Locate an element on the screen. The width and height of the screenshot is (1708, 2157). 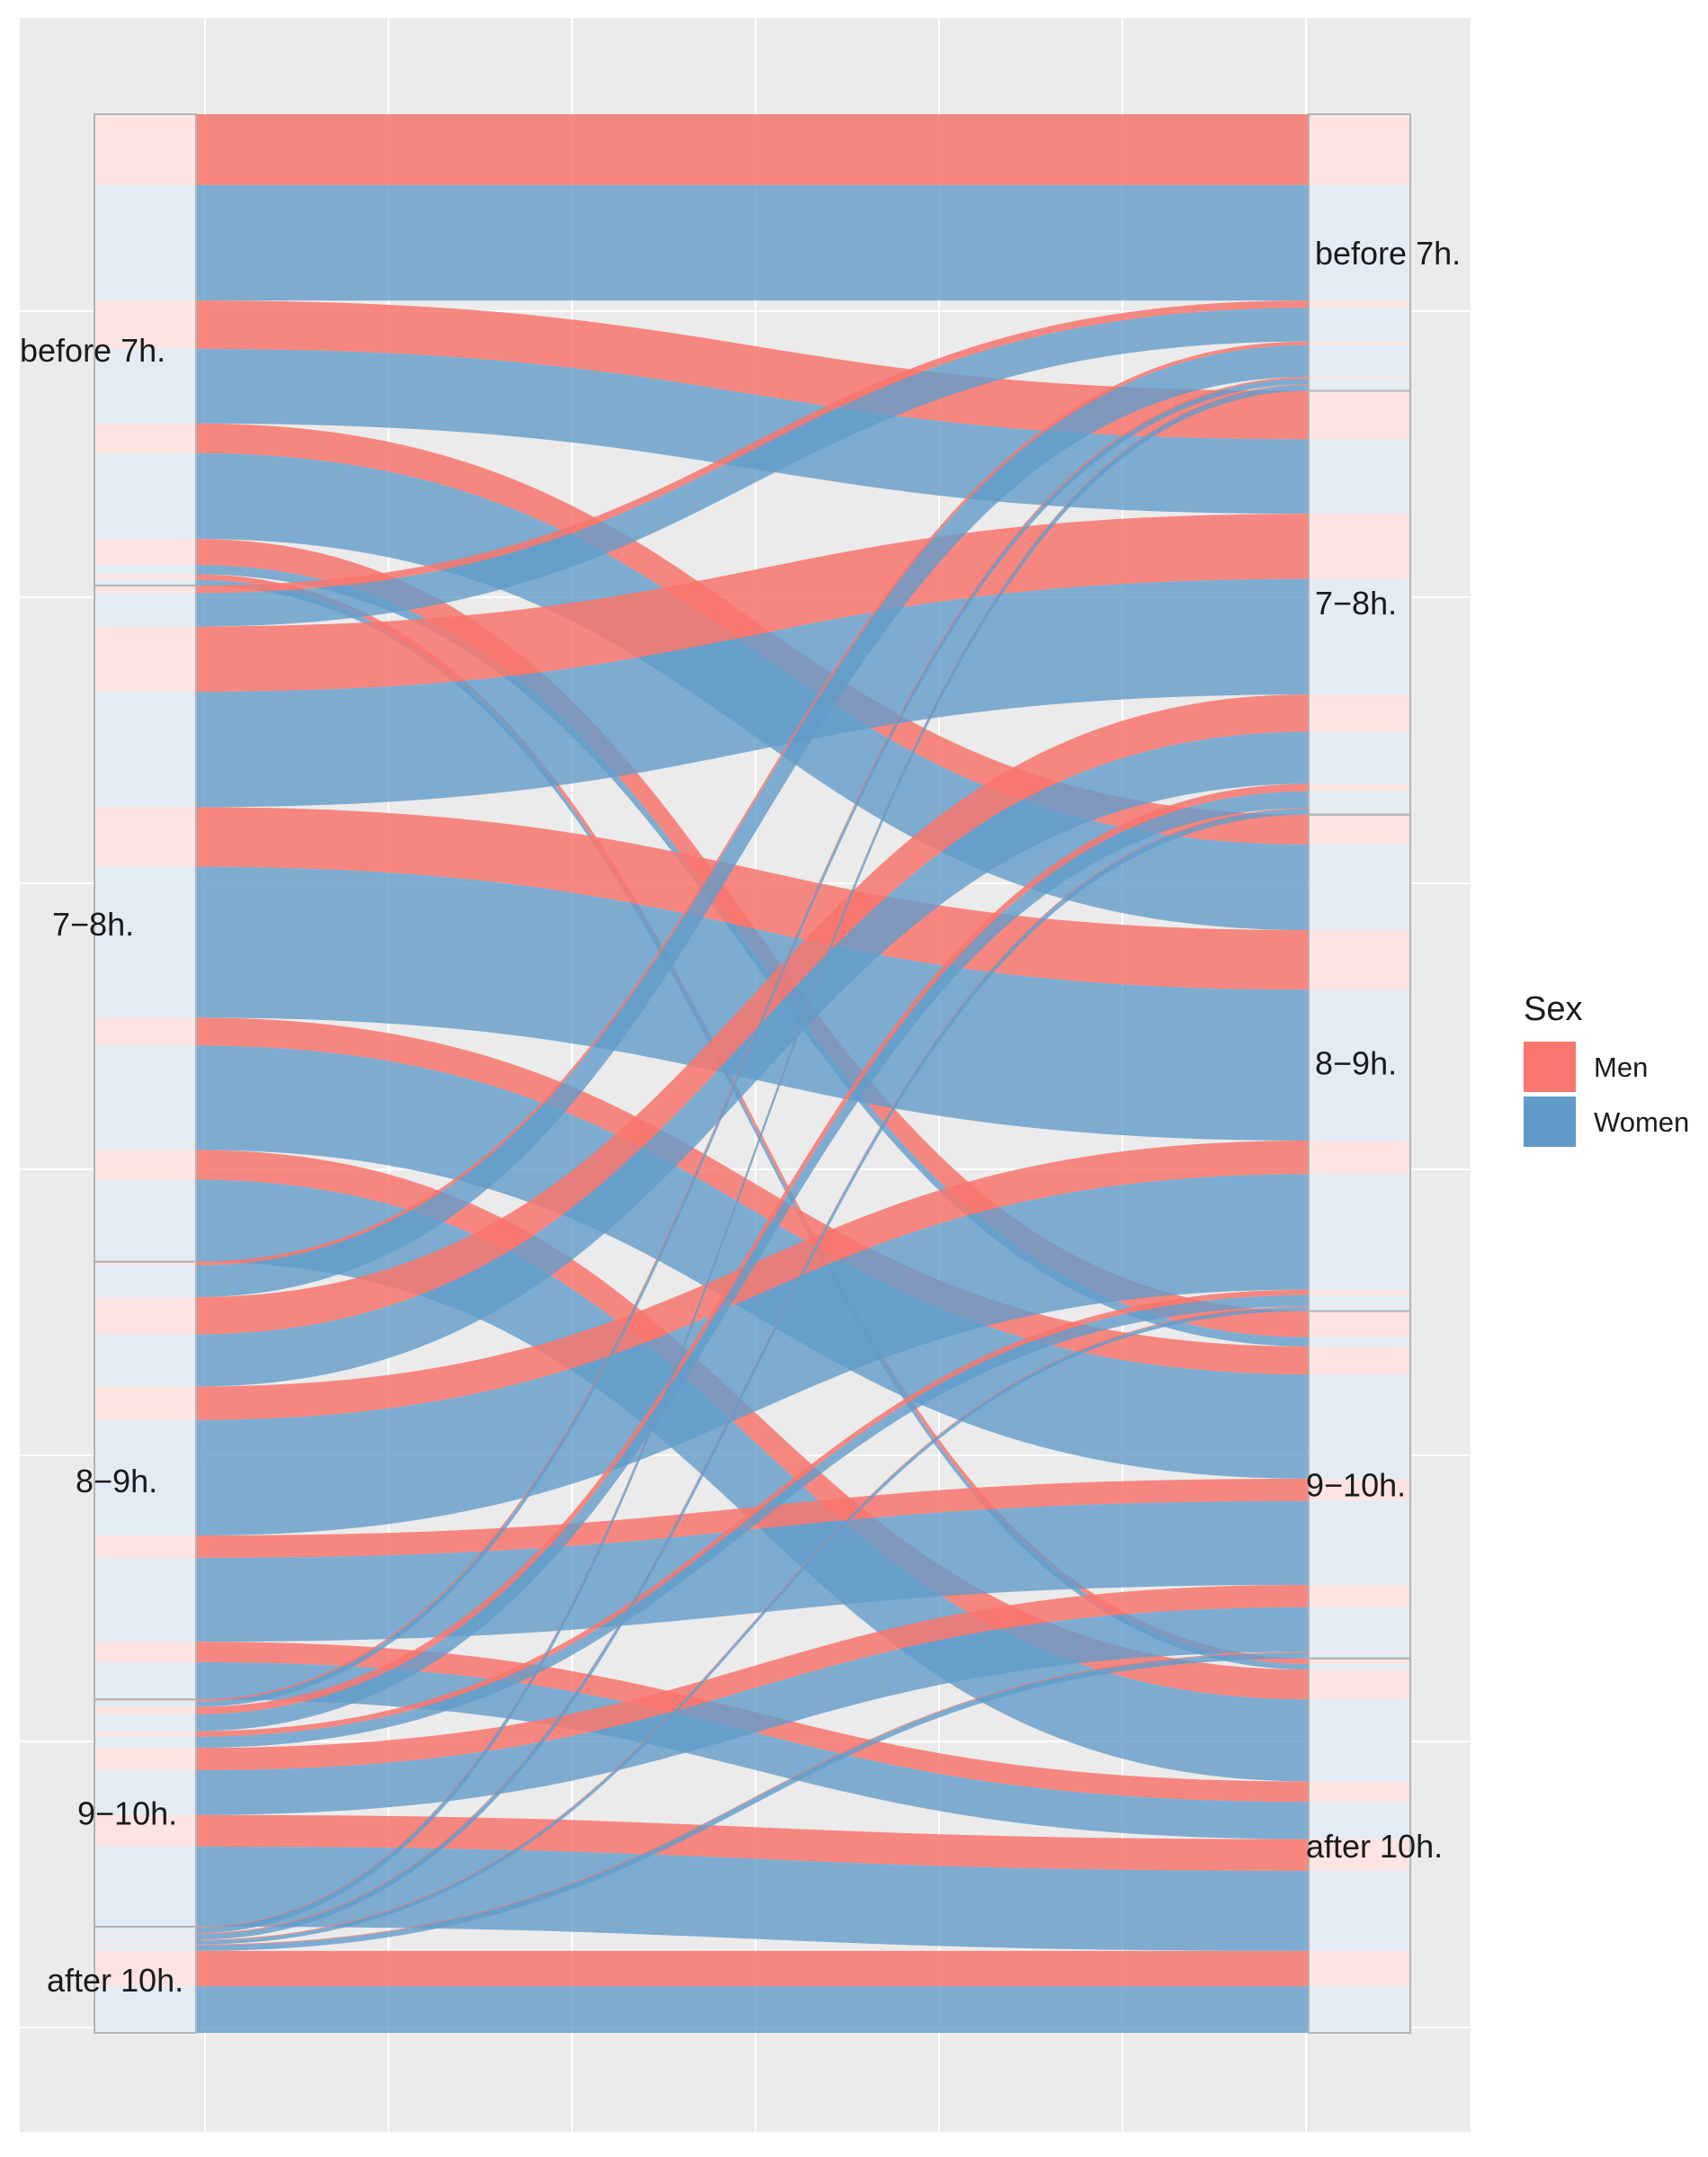
legend-swatch-men is located at coordinates (1550, 1067).